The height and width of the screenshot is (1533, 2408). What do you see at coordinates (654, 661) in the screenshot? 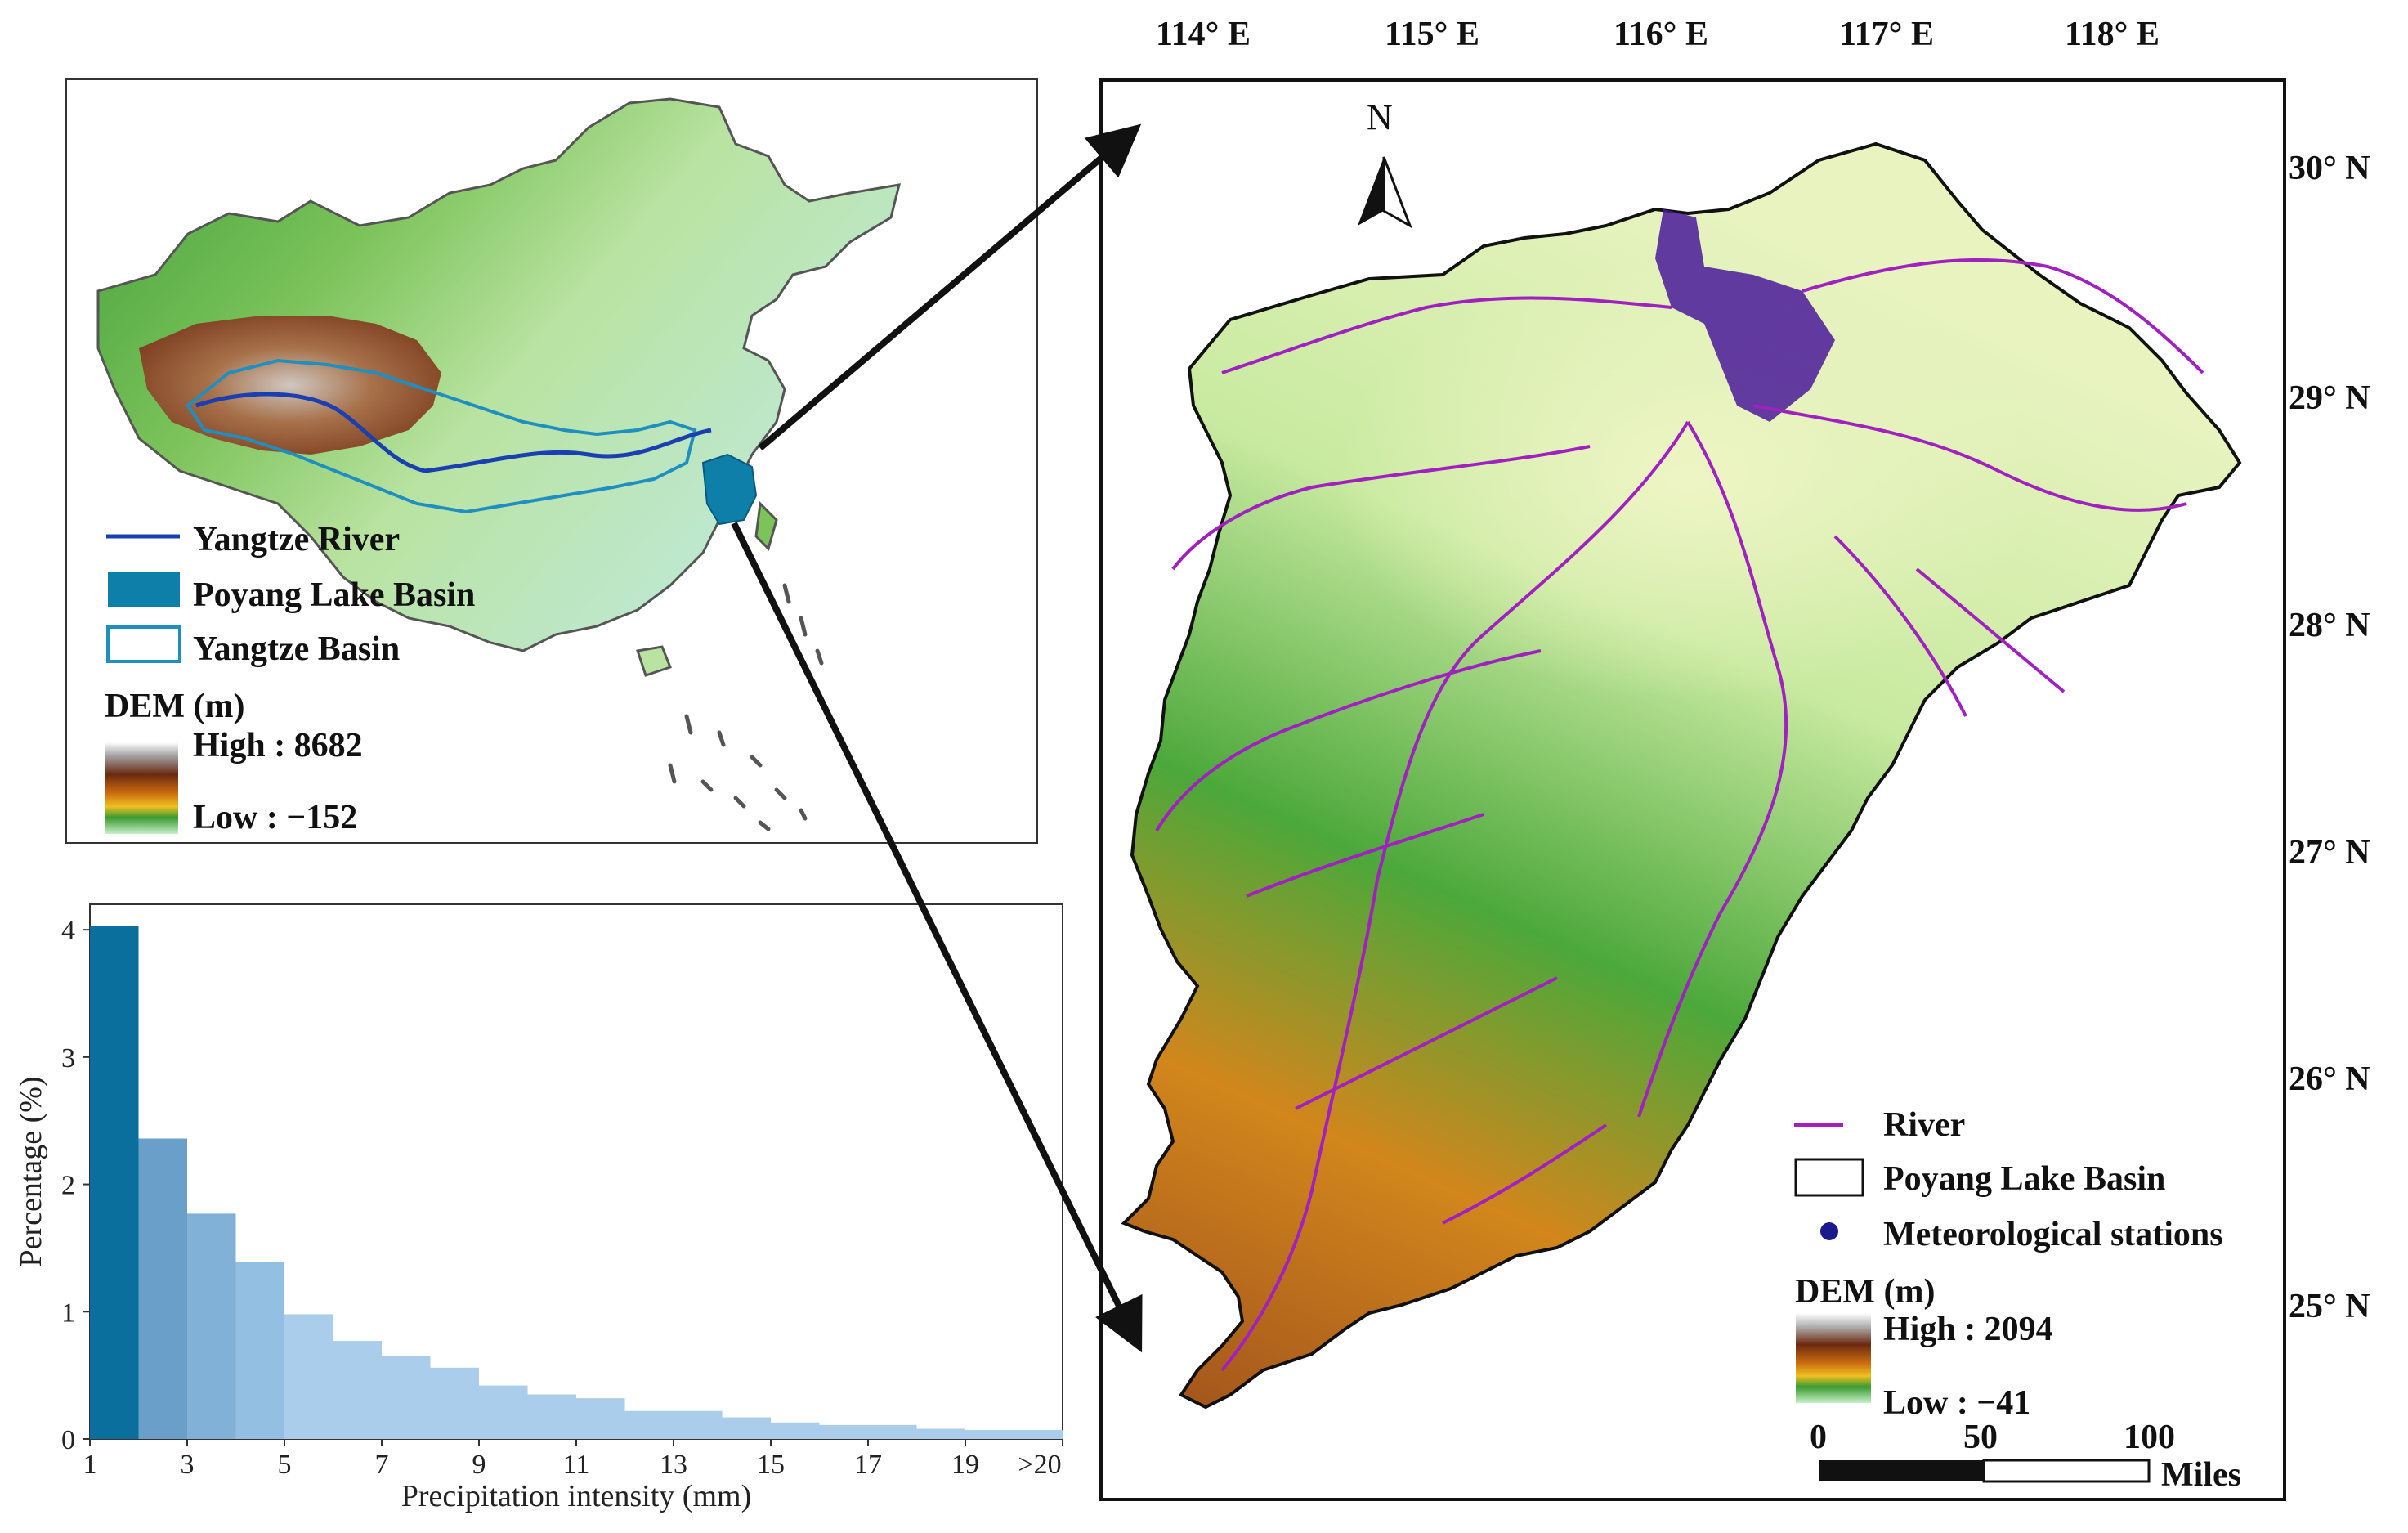
I see `hainan` at bounding box center [654, 661].